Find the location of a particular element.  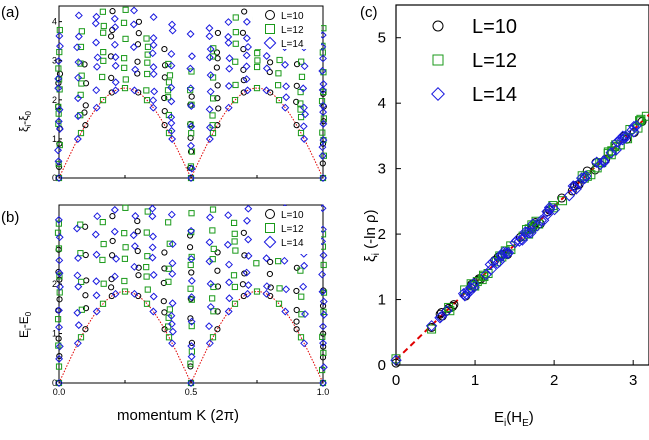

y-tick-label: 1 is located at coordinates (54, 139).